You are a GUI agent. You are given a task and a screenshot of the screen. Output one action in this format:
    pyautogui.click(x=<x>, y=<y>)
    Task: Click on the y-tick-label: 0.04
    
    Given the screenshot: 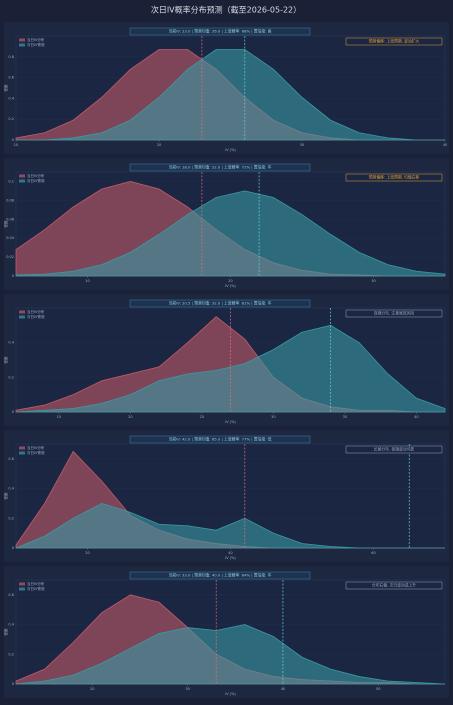 What is the action you would take?
    pyautogui.click(x=10, y=238)
    